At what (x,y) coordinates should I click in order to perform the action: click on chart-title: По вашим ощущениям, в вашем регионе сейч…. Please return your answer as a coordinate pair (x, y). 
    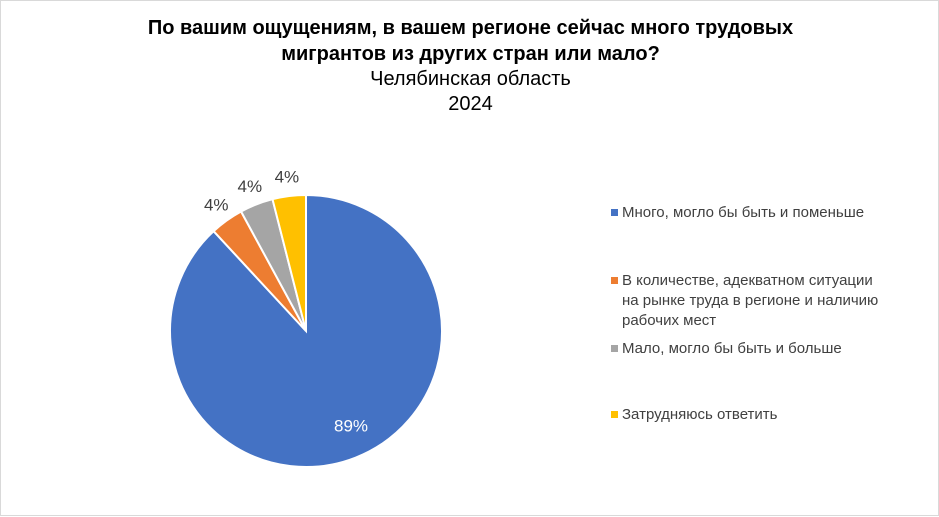
    Looking at the image, I should click on (470, 41).